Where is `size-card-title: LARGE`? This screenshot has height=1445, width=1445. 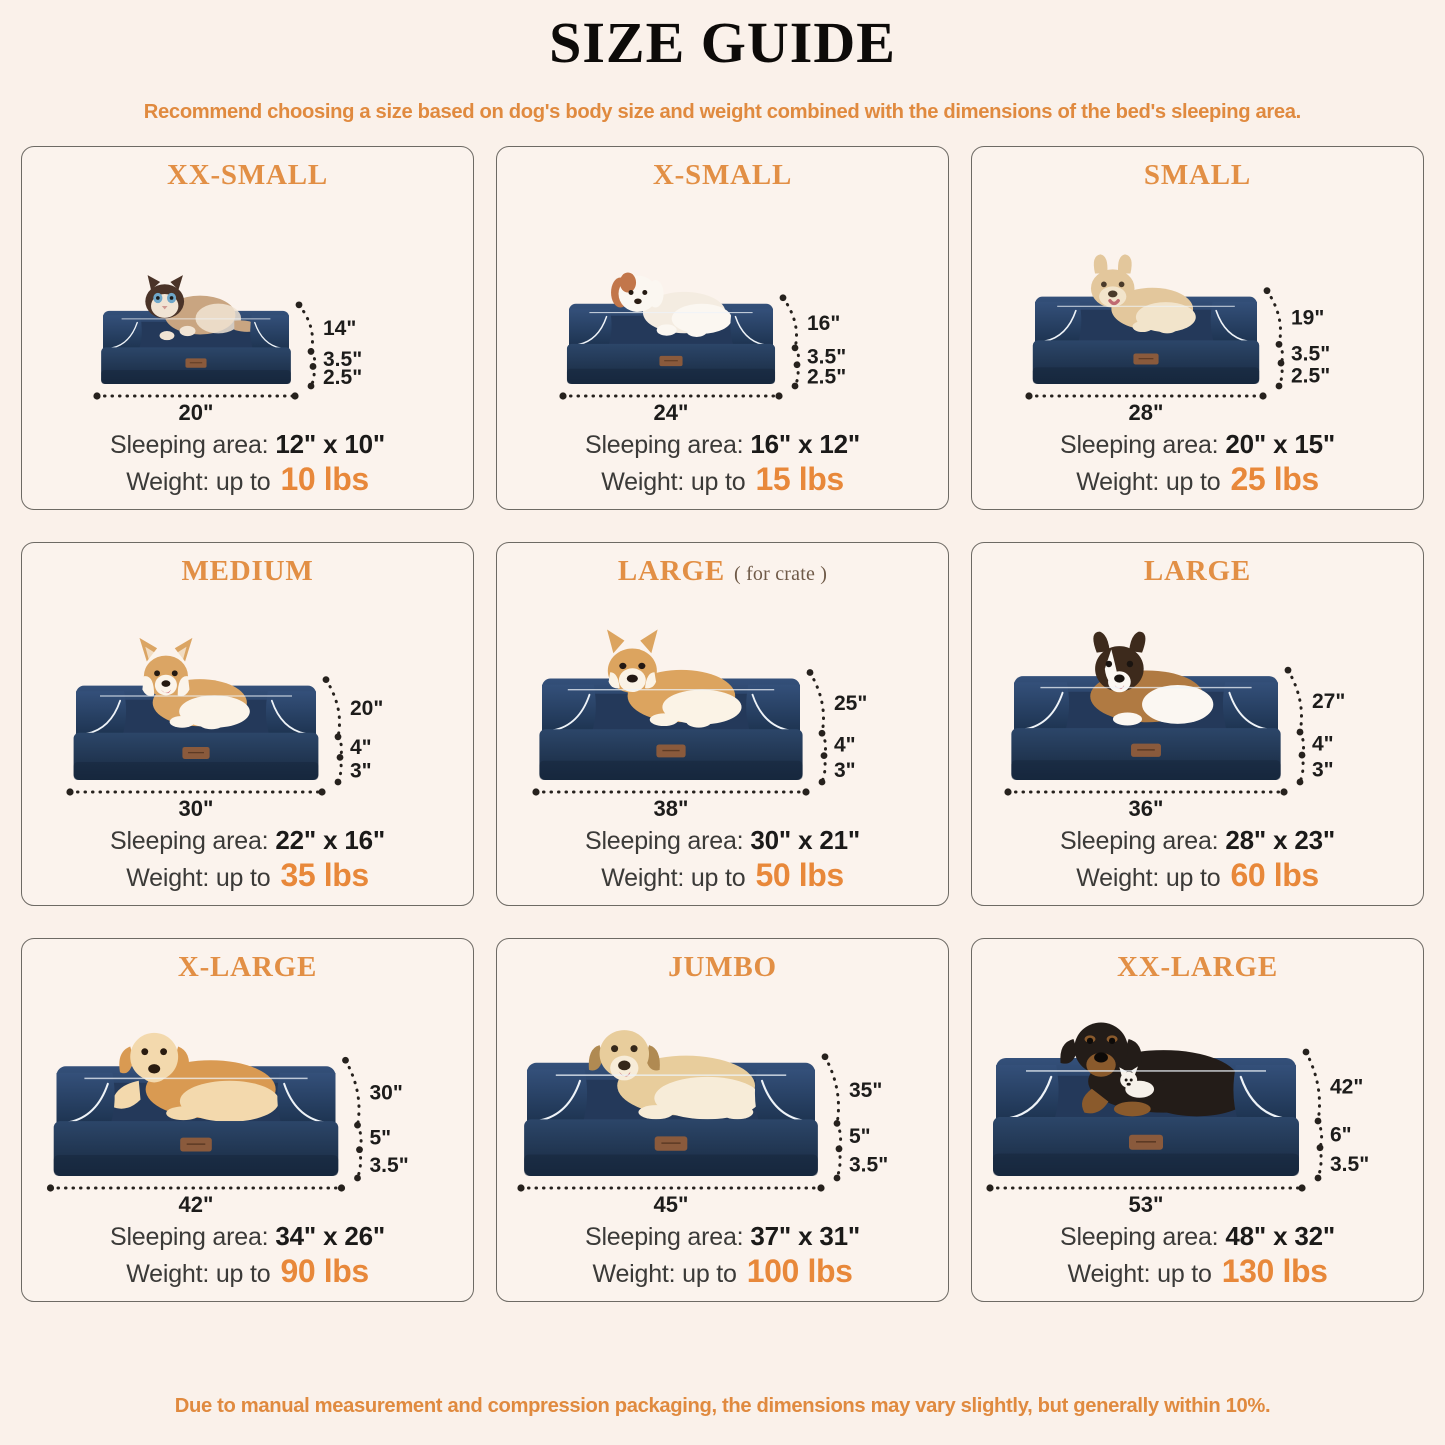
size-card-title: LARGE is located at coordinates (1197, 571).